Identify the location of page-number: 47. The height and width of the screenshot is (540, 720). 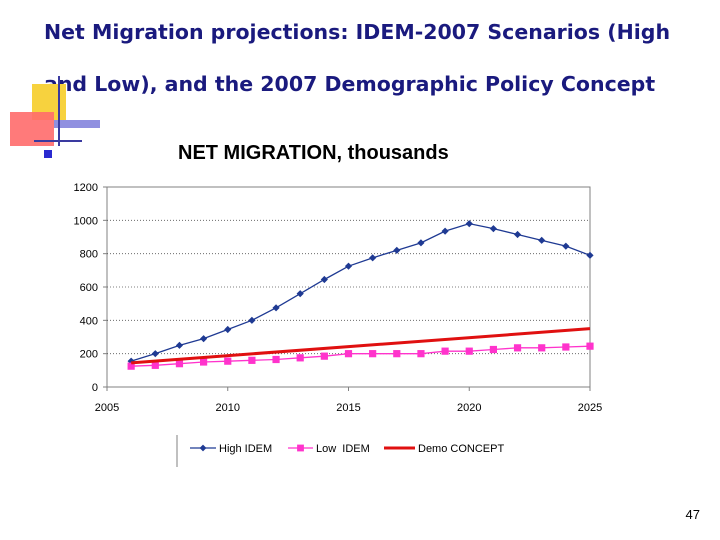
(692, 514).